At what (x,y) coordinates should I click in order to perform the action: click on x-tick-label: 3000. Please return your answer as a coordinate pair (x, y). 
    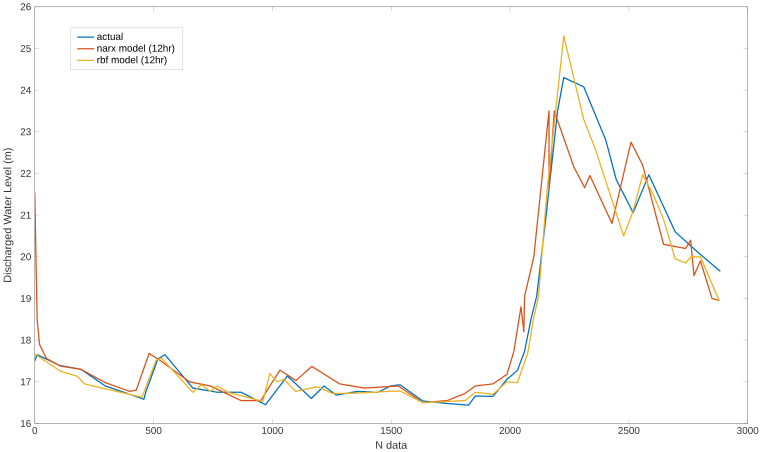
    Looking at the image, I should click on (747, 430).